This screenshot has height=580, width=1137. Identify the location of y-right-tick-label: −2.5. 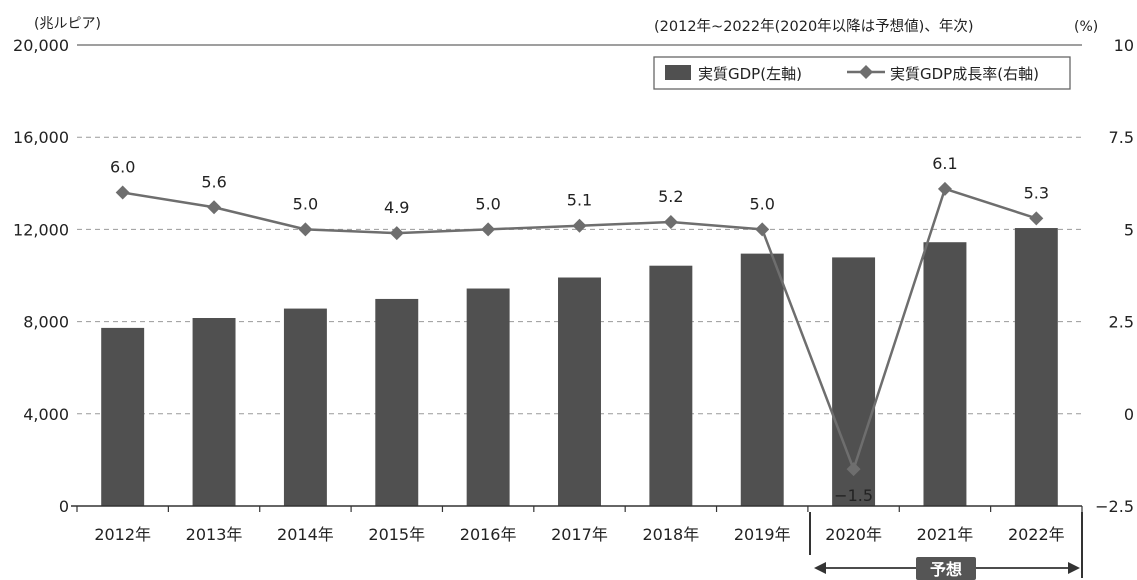
(1114, 506).